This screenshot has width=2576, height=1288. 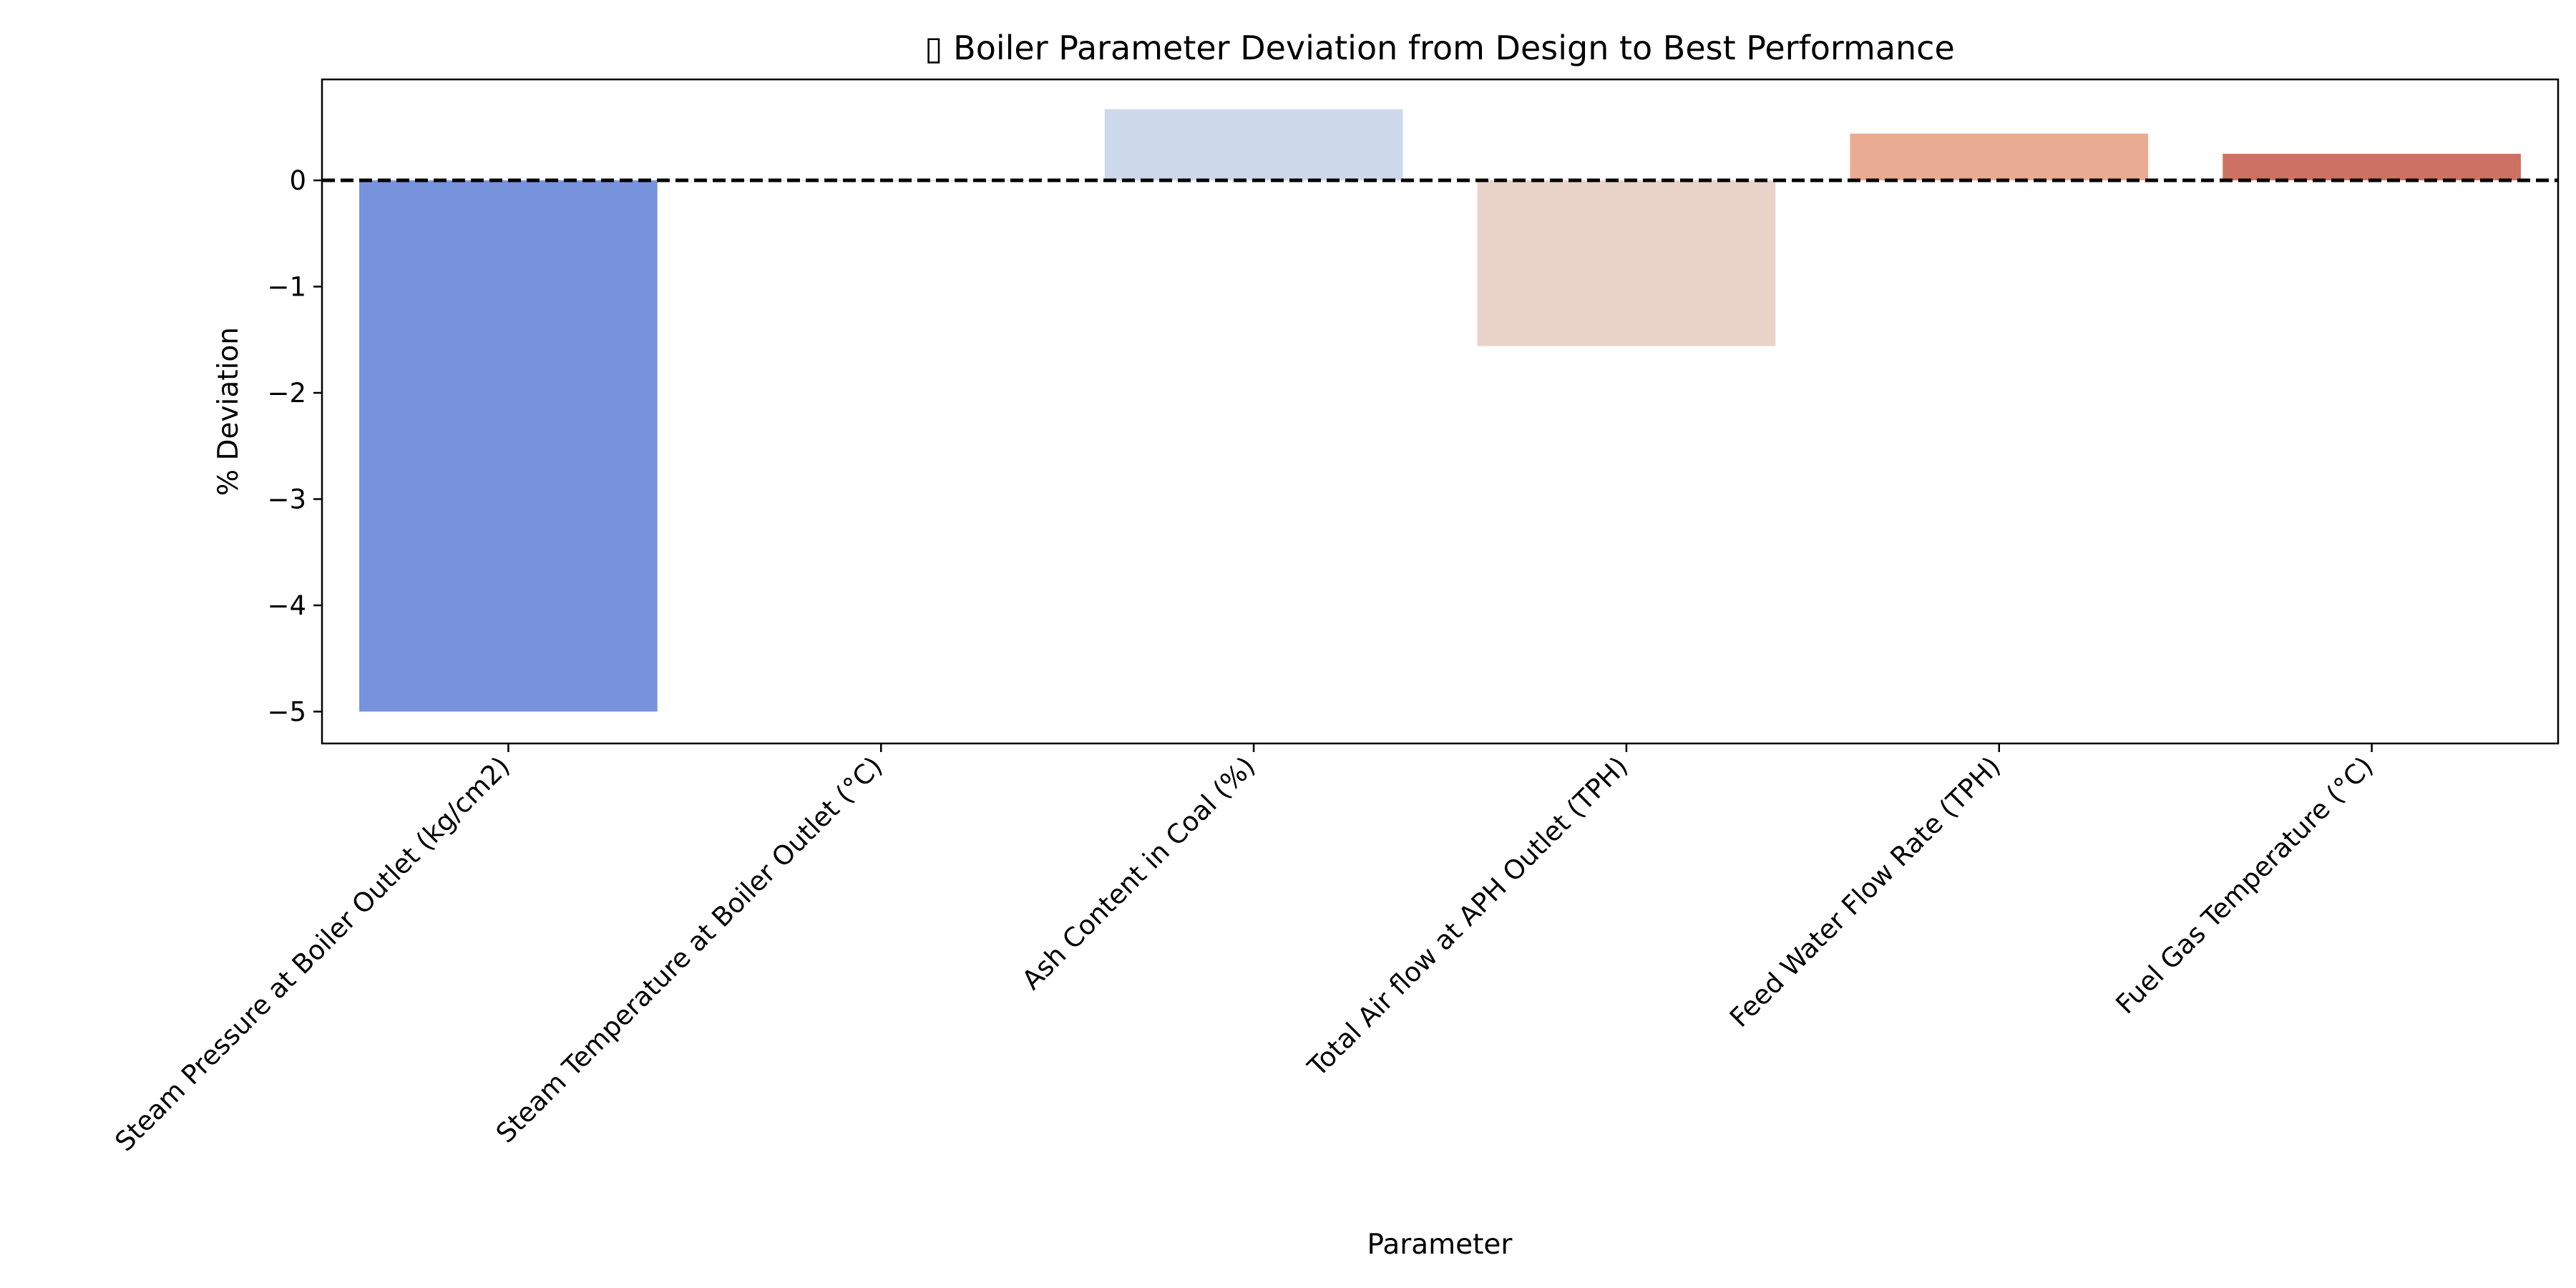 I want to click on x-tick-label: Fuel Gas Temperature (°C), so click(x=2244, y=885).